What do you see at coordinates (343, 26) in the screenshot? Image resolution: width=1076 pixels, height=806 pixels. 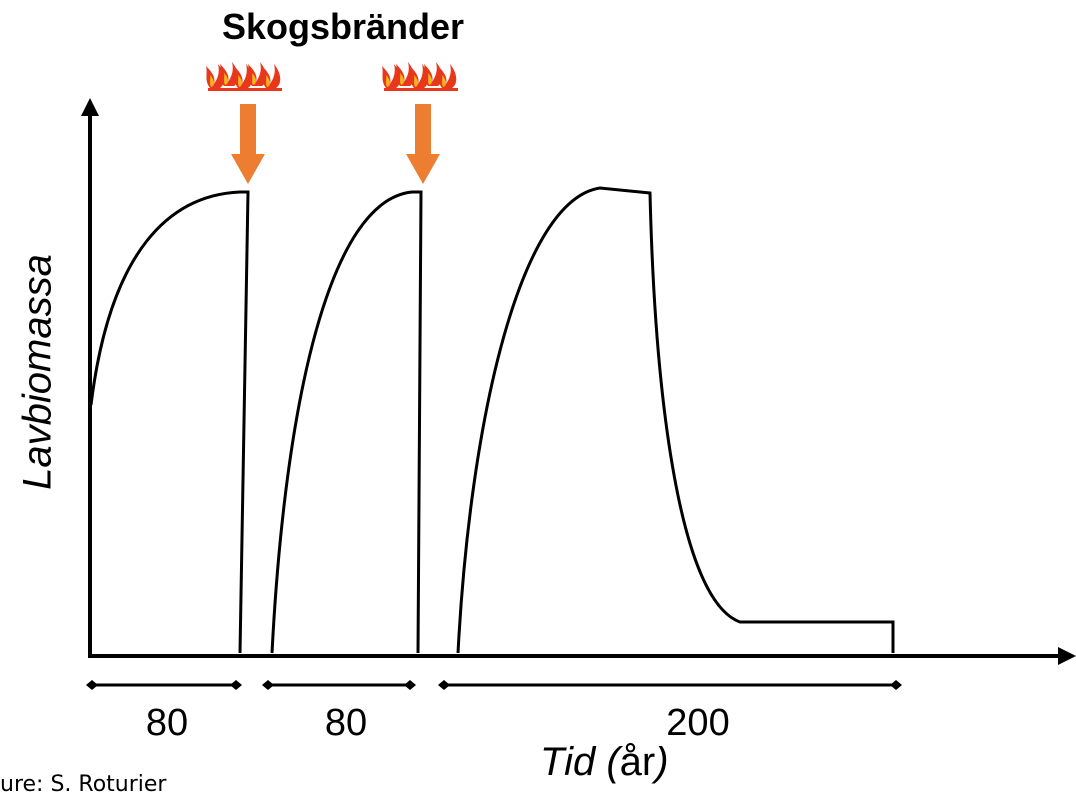 I see `diagram-title: Skogsbränder` at bounding box center [343, 26].